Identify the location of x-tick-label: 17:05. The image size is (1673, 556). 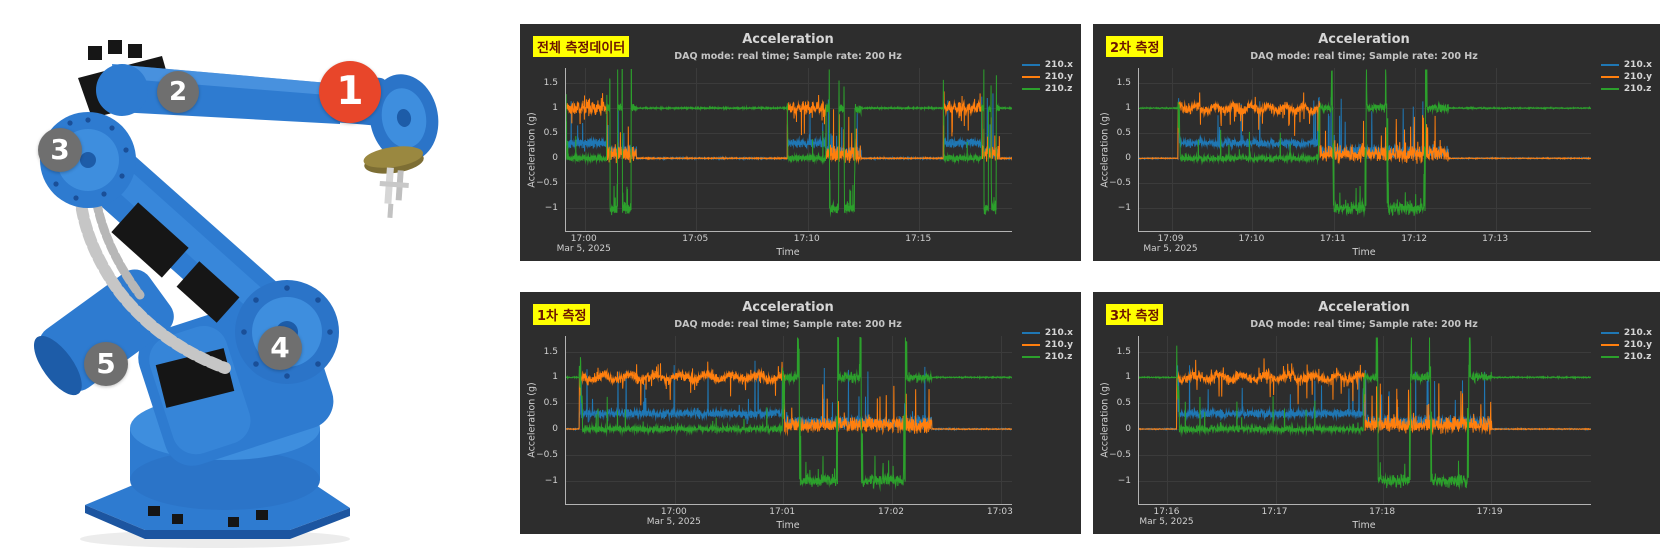
(695, 239).